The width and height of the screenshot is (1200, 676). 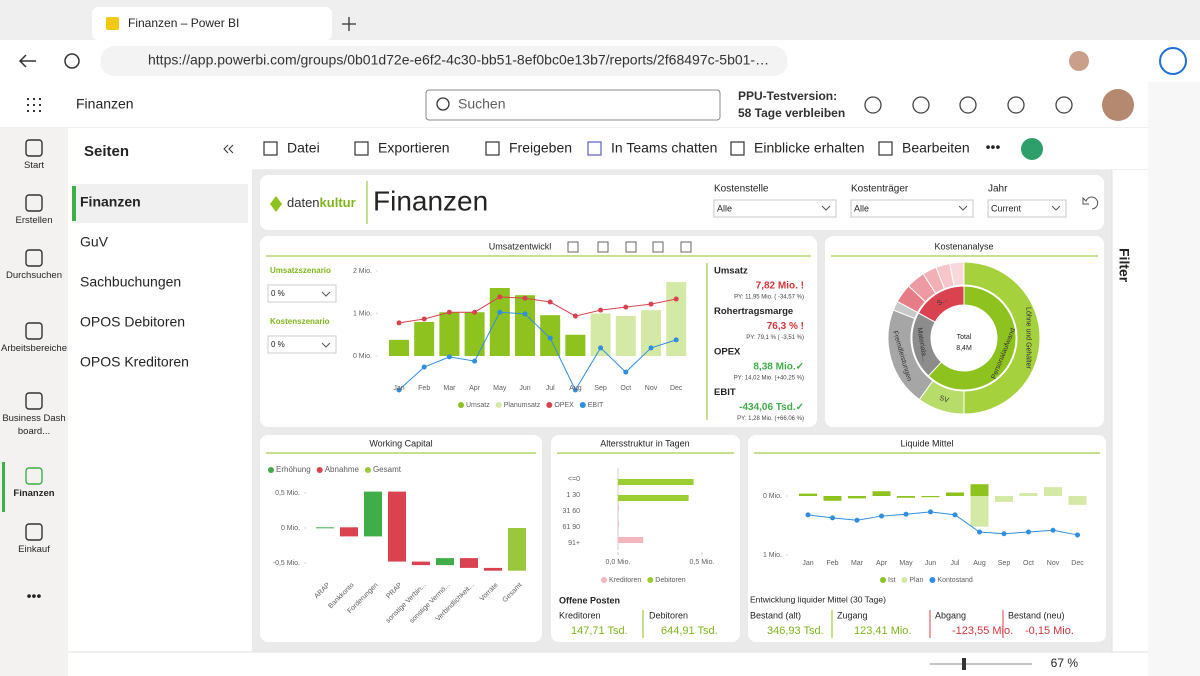 I want to click on page-active, so click(x=160, y=203).